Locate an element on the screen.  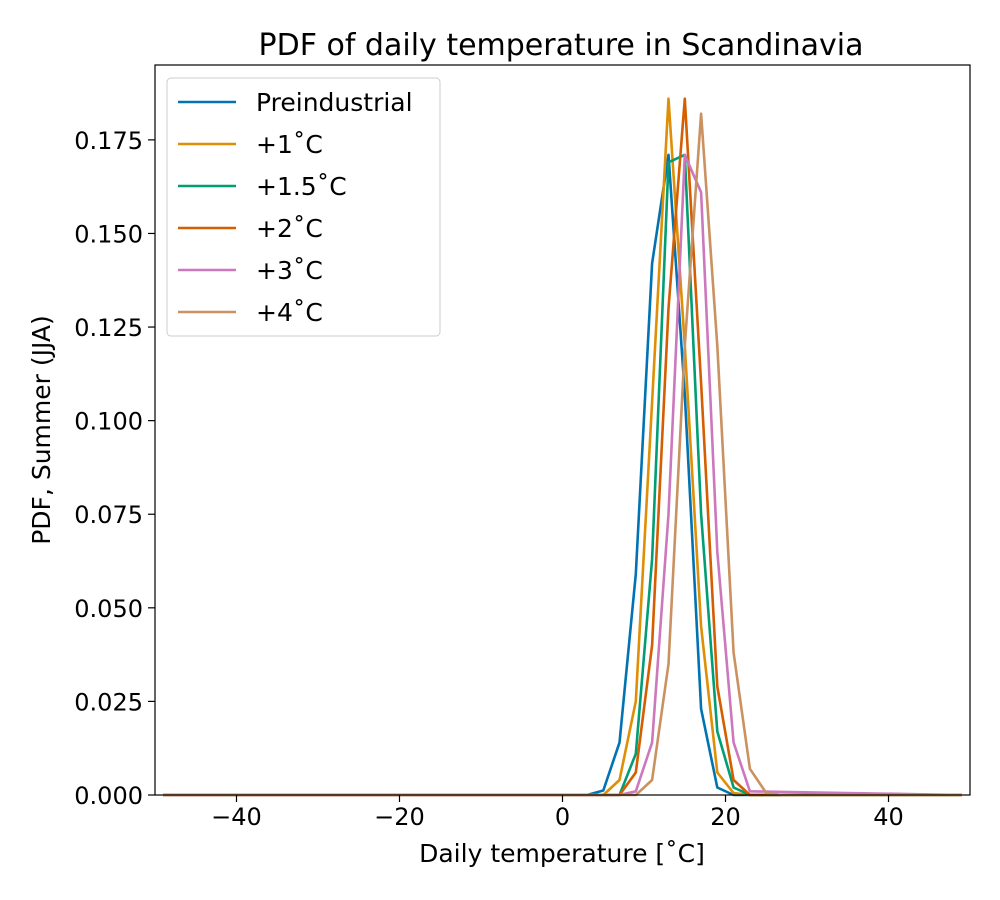
legend-label-3: +2˚C is located at coordinates (289, 228).